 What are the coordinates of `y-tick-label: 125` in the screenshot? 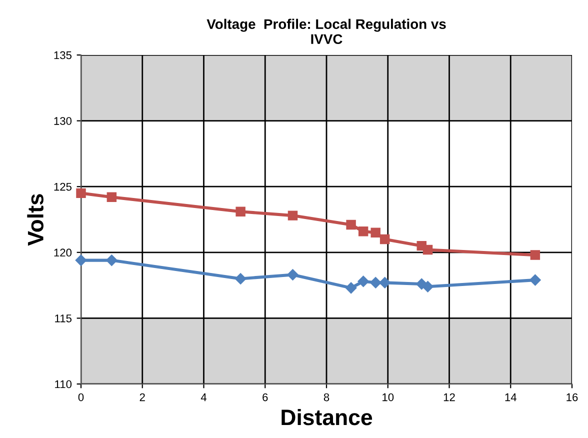 It's located at (63, 186).